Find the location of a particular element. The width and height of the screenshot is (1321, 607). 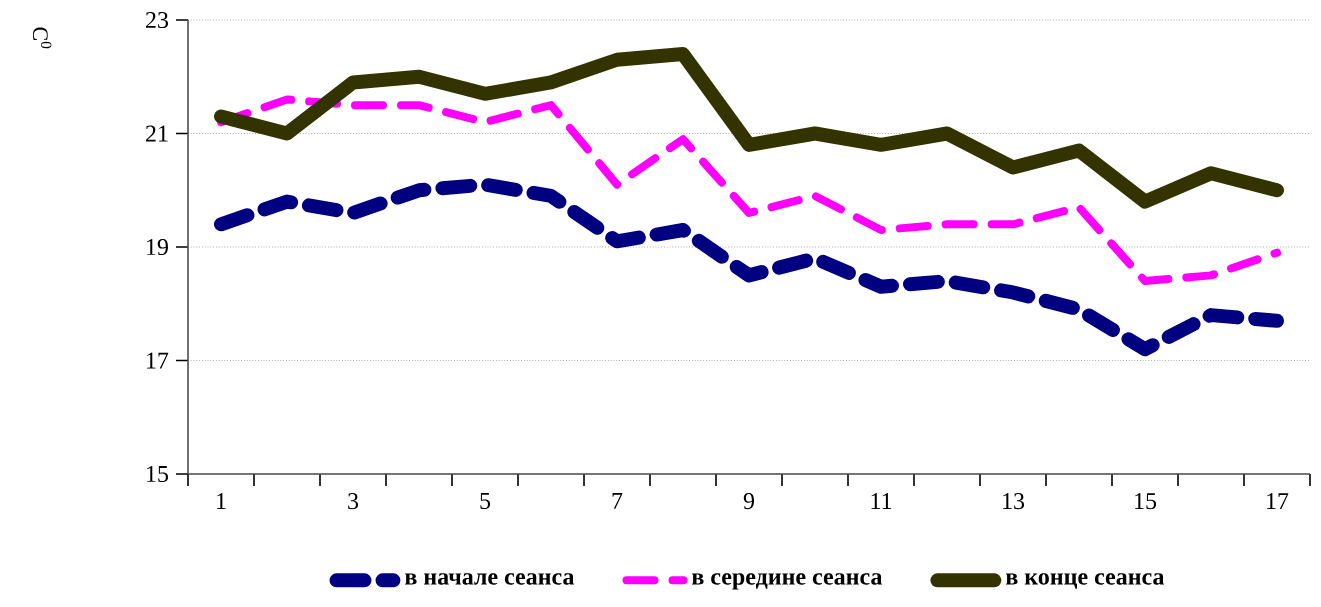

x-tick-label: 15 is located at coordinates (1146, 501).